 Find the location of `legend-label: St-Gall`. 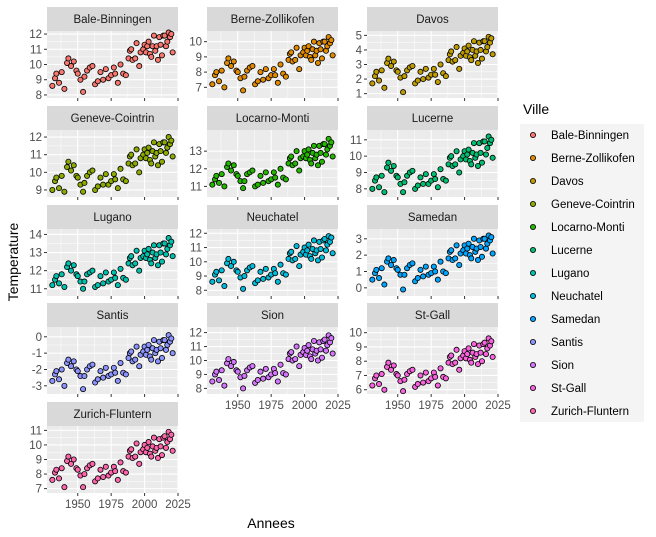

legend-label: St-Gall is located at coordinates (568, 389).